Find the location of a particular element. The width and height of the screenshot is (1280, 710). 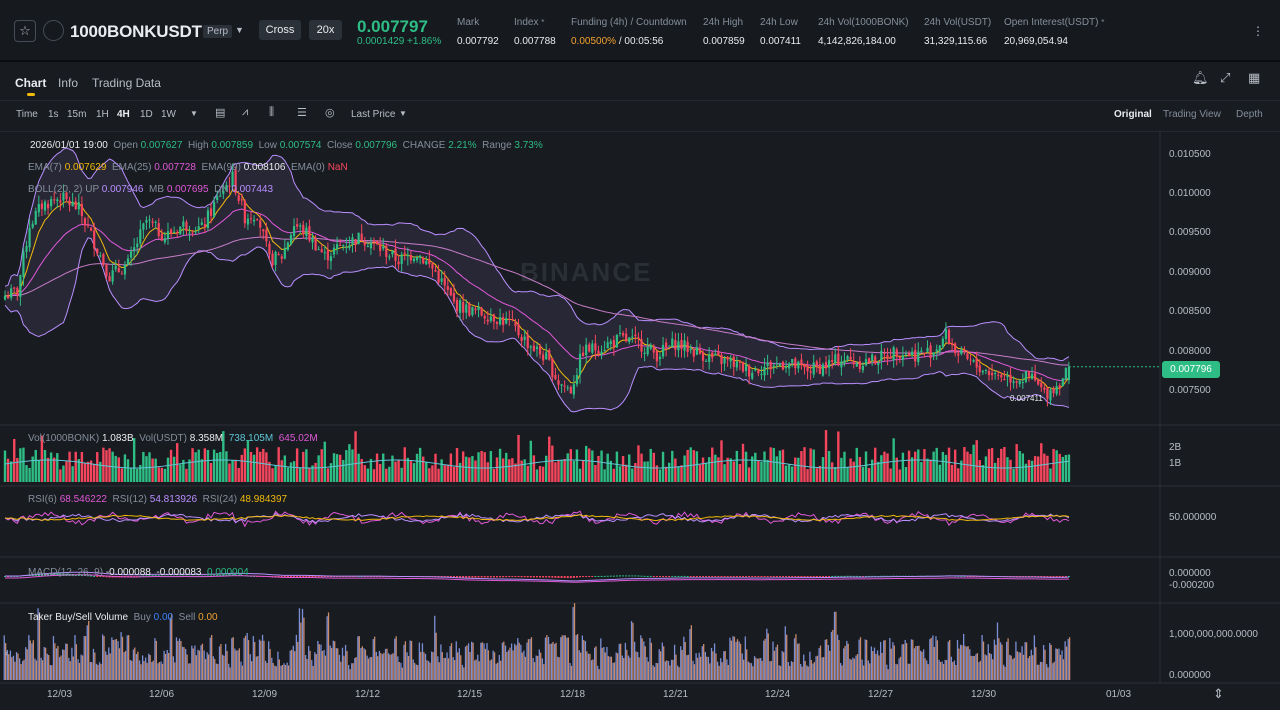

timeframe-15m: 15m is located at coordinates (77, 114).